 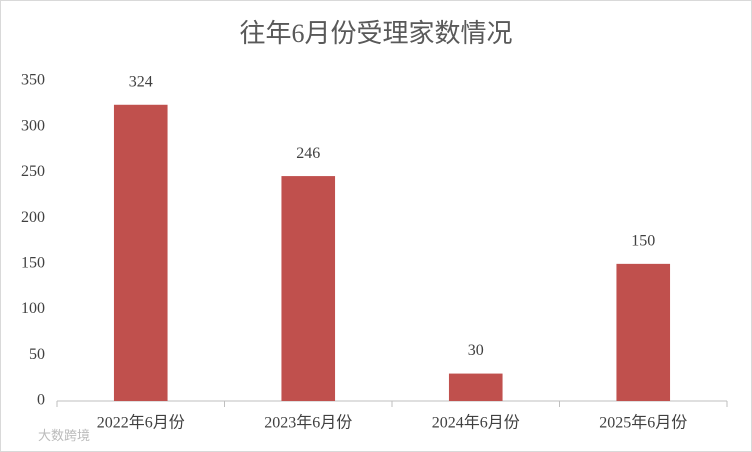 I want to click on y-tick-label: 100, so click(x=33, y=308).